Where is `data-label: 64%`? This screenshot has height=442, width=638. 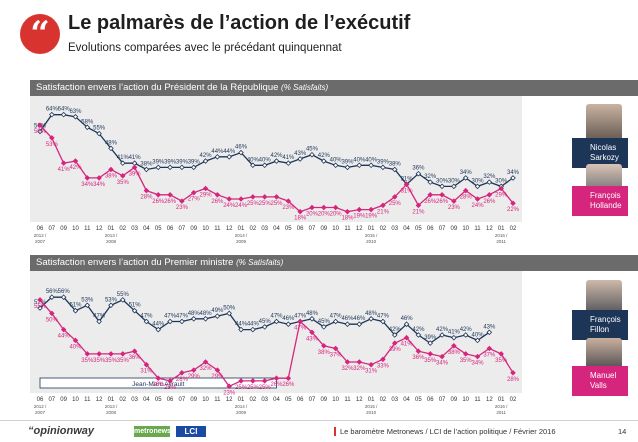 data-label: 64% is located at coordinates (64, 110).